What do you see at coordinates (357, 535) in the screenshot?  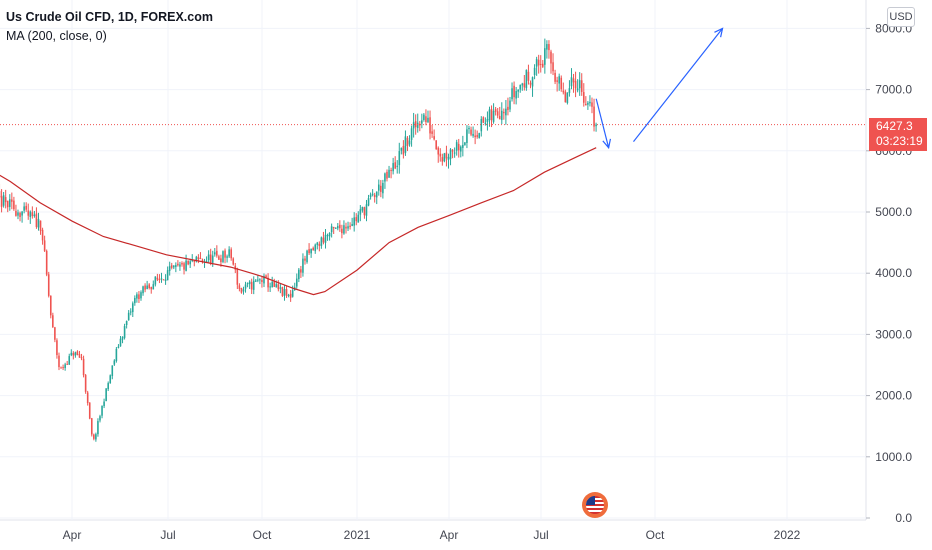 I see `x-tick-label: 2021` at bounding box center [357, 535].